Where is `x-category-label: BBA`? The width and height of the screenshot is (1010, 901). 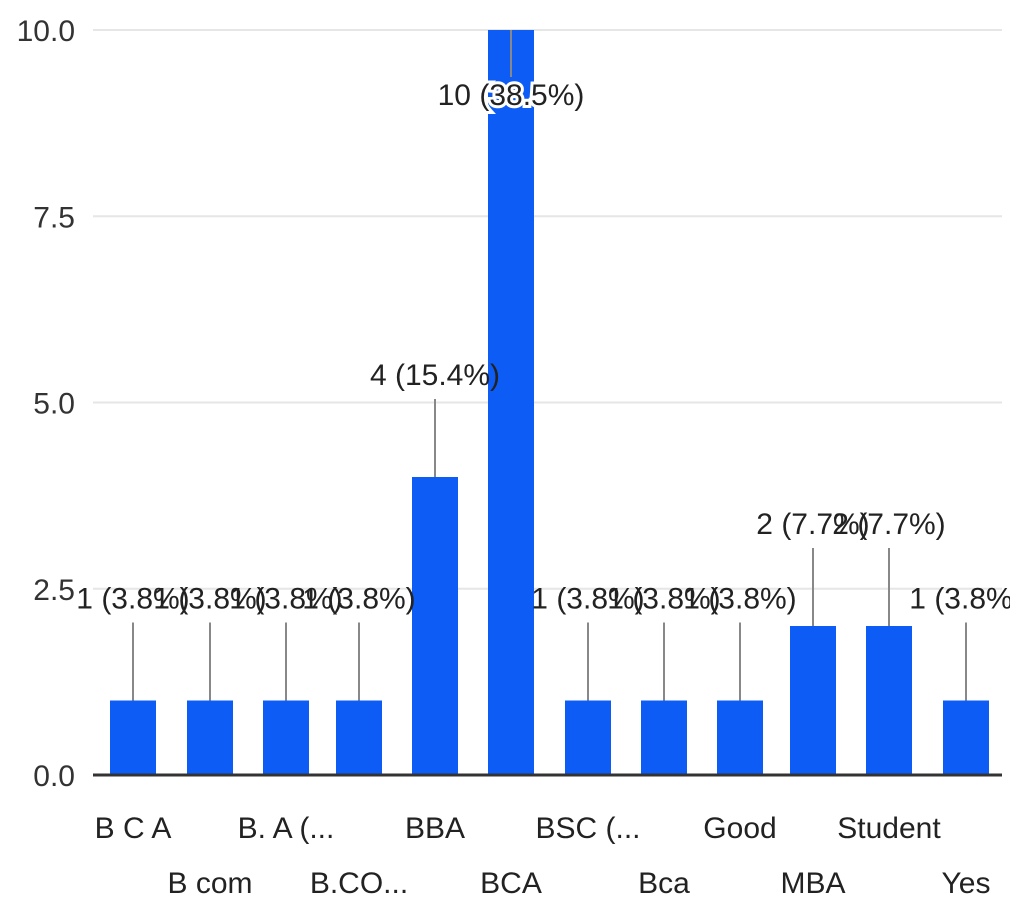 x-category-label: BBA is located at coordinates (435, 828).